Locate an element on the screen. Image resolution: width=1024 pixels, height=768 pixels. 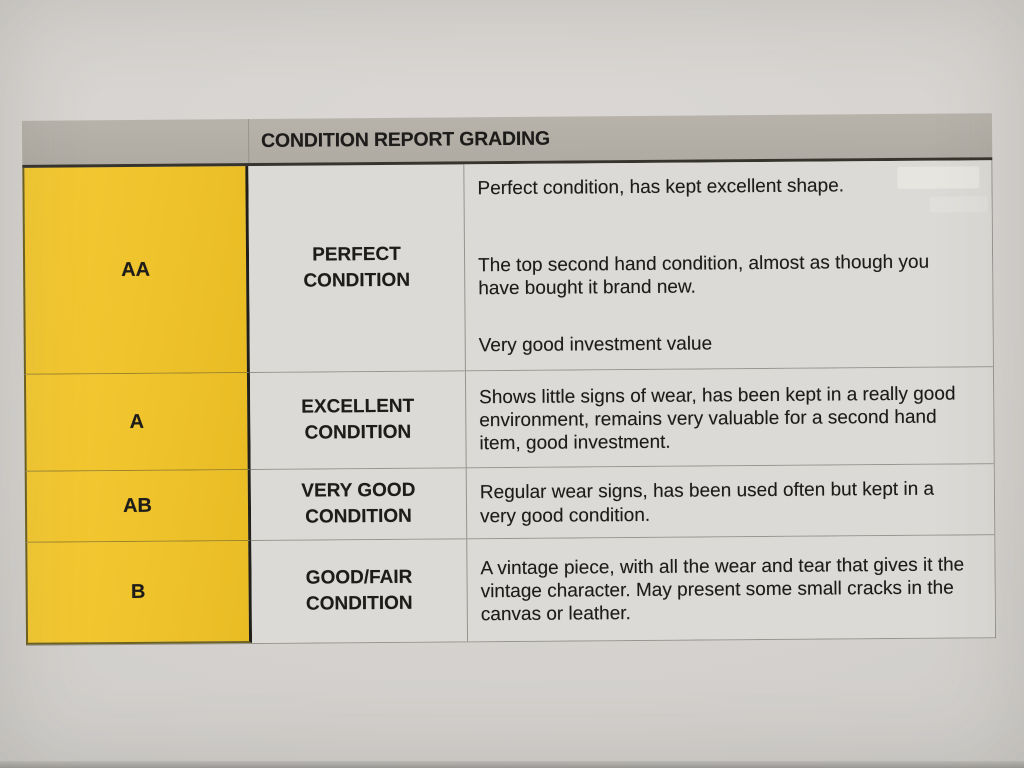
header-column-divider is located at coordinates (248, 141).